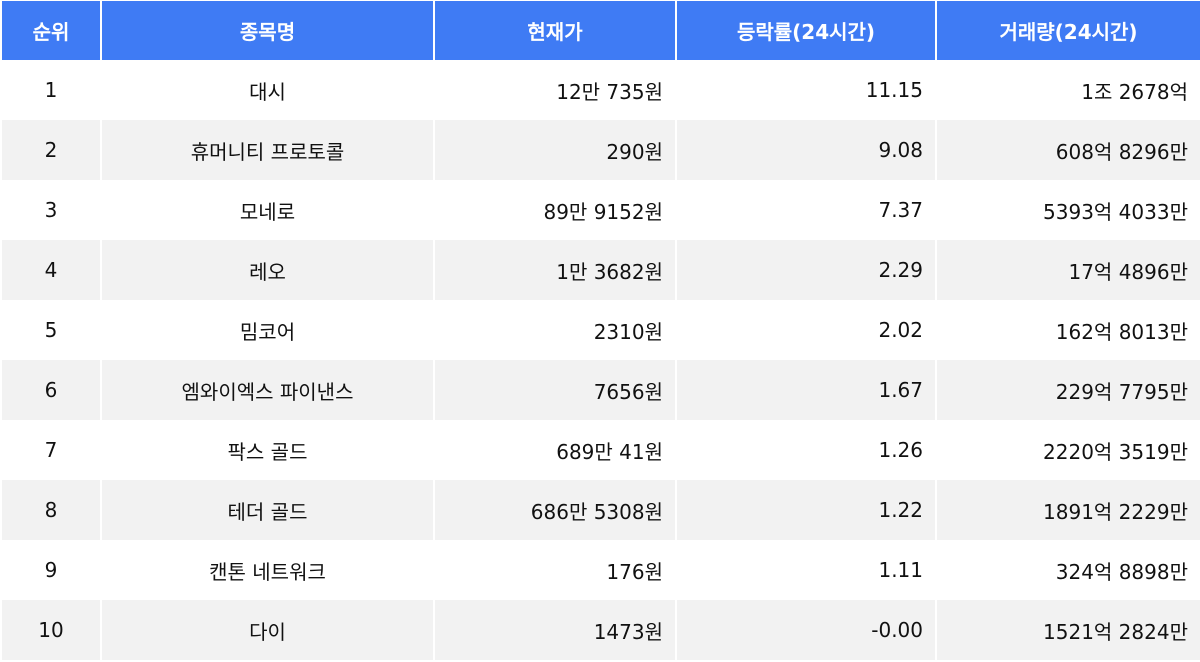  What do you see at coordinates (267, 570) in the screenshot?
I see `cell-name: 캔톤 네트워크` at bounding box center [267, 570].